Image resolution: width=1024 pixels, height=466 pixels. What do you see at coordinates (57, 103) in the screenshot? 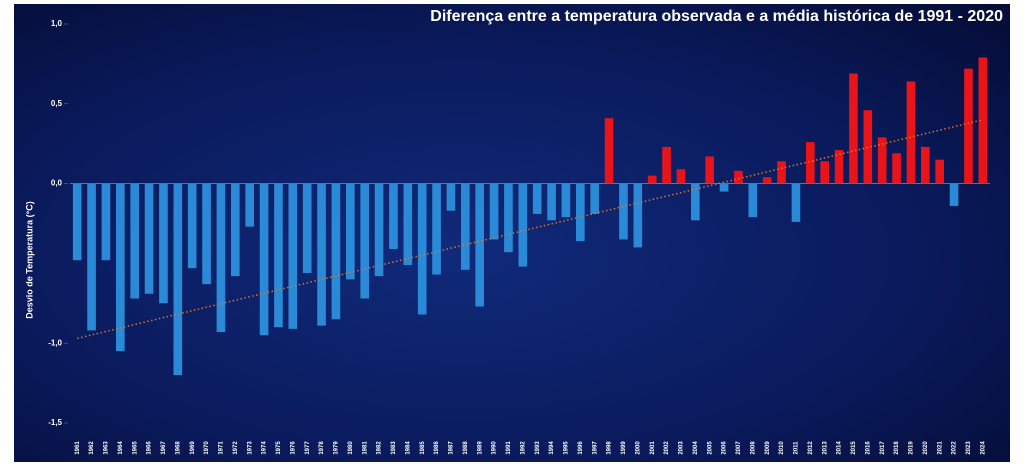
I see `y-tick-label: 0,5` at bounding box center [57, 103].